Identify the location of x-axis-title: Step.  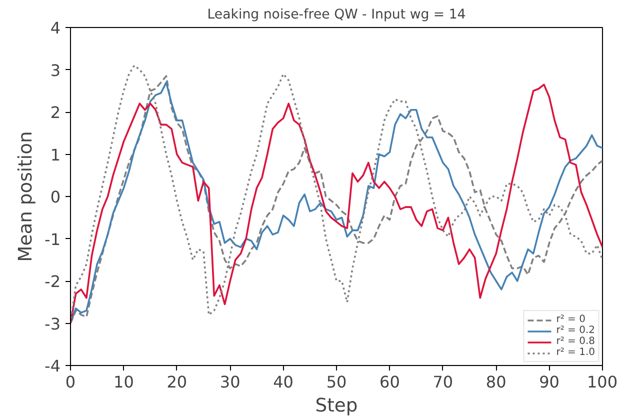
(336, 406).